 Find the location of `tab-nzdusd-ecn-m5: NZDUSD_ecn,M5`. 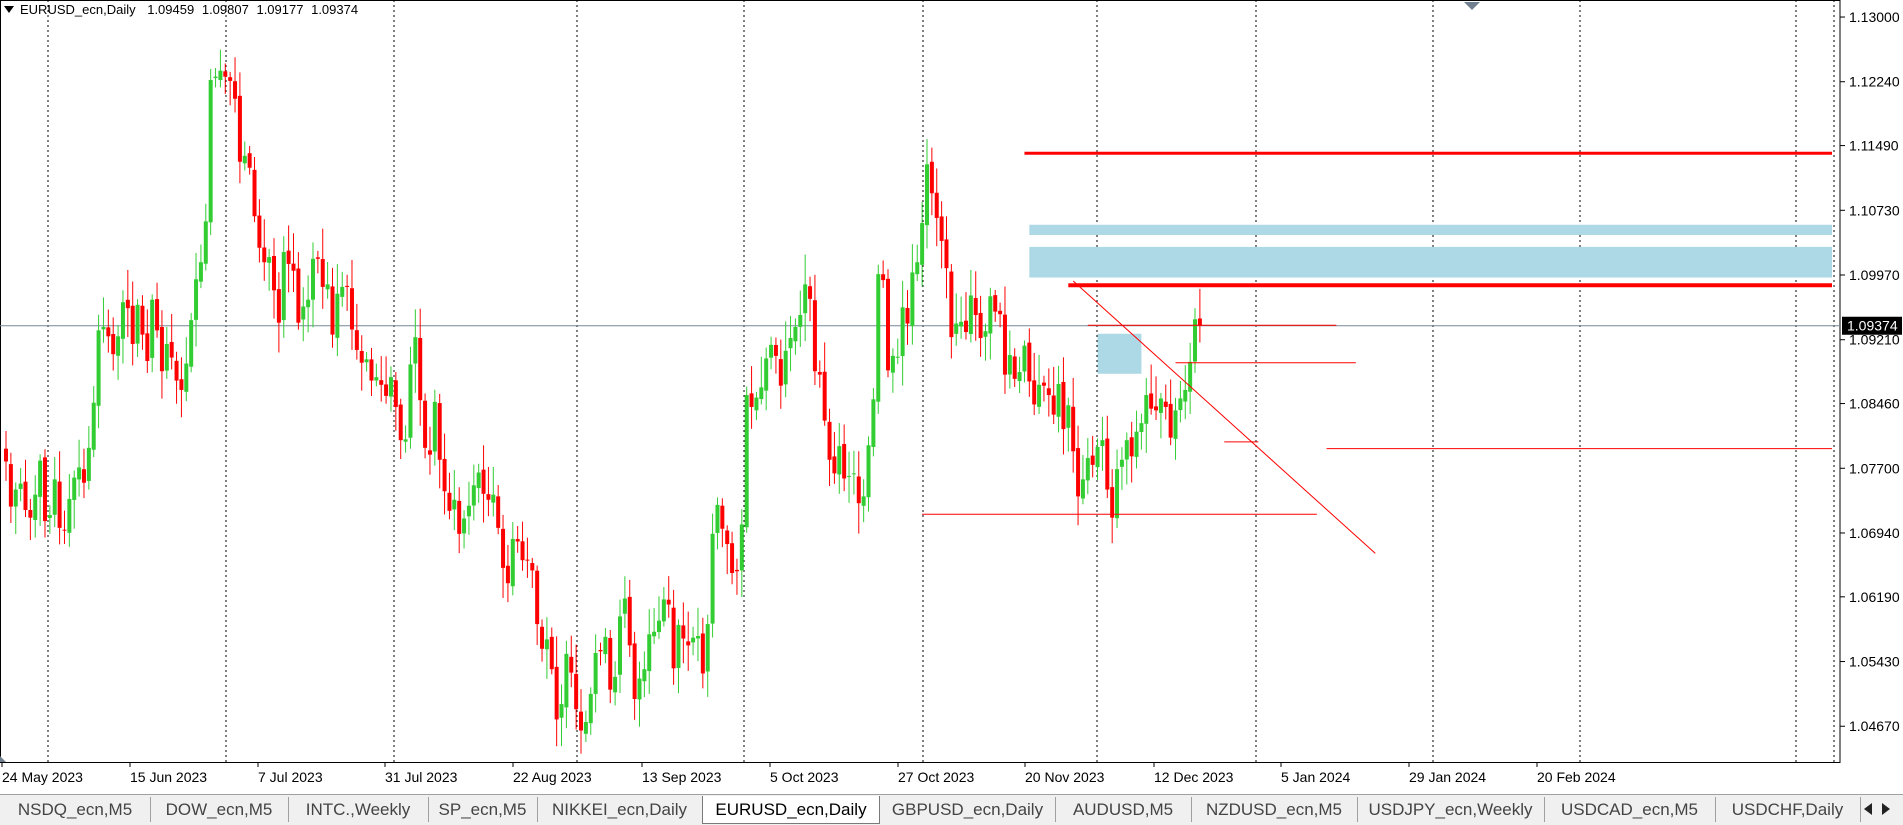

tab-nzdusd-ecn-m5: NZDUSD_ecn,M5 is located at coordinates (1274, 809).